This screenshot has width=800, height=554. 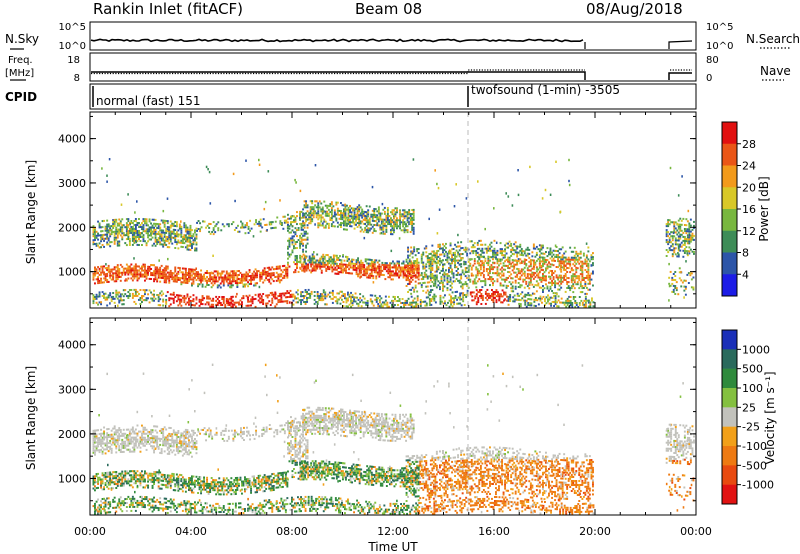 I want to click on freq-tick-high: 18, so click(x=73, y=60).